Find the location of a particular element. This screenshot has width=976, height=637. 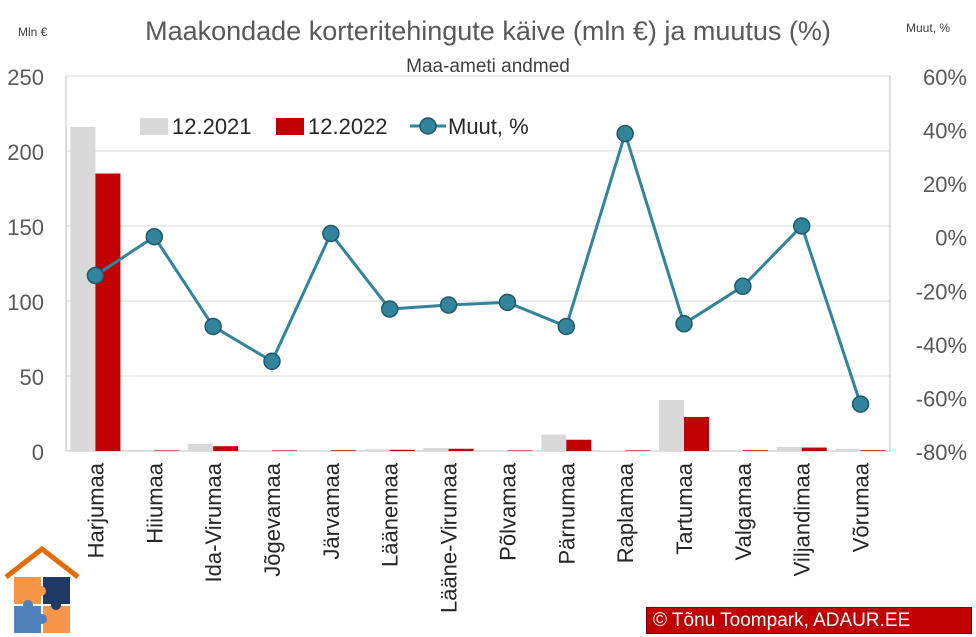

change-point-Pärnumaa is located at coordinates (566, 326).